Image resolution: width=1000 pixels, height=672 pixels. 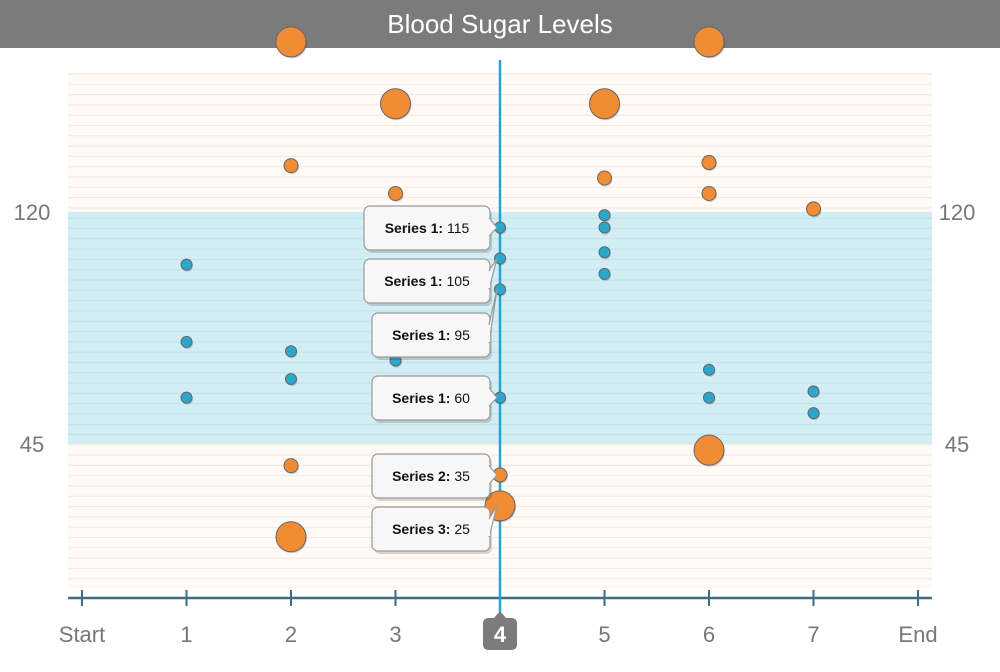 I want to click on x-tick-label: Start, so click(x=82, y=634).